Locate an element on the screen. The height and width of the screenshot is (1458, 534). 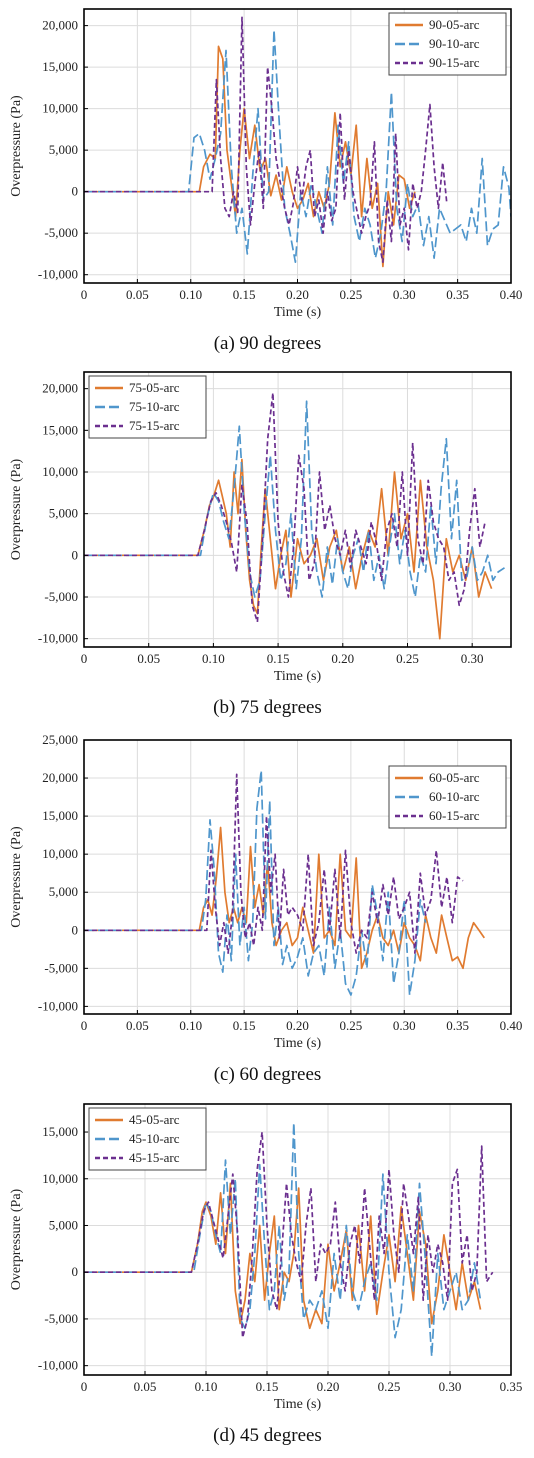
chart-caption: (a) 90 degrees is located at coordinates (268, 343).